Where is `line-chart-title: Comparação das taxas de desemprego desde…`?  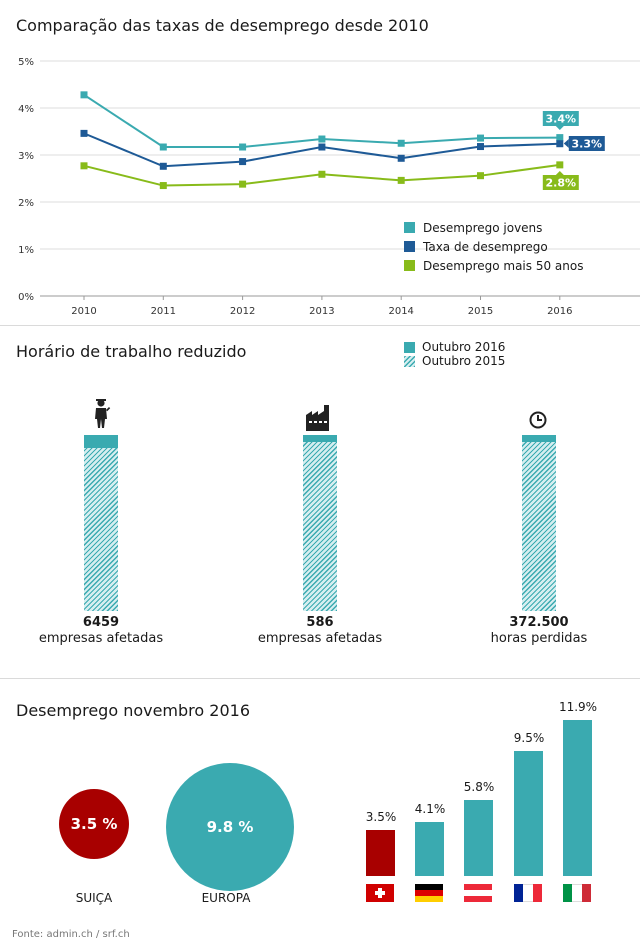
line-chart-title: Comparação das taxas de desemprego desde… is located at coordinates (222, 25).